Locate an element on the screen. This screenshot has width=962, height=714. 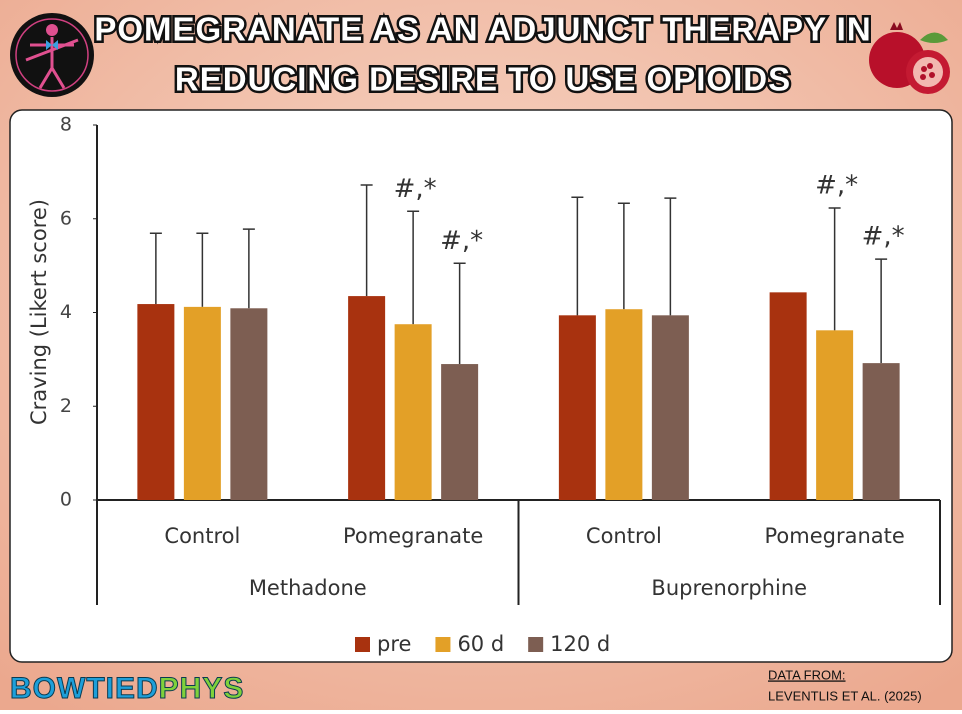
legend-label: 120 d is located at coordinates (580, 644).